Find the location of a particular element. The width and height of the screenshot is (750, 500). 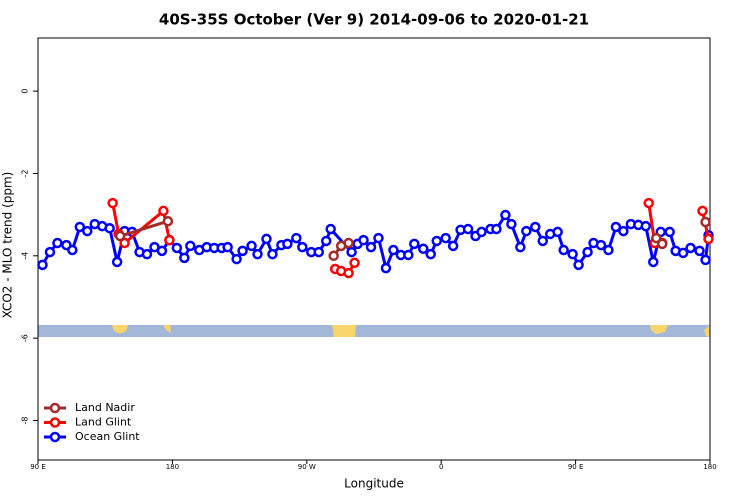

y-axis-label: XCO2 - MLO trend (ppm) is located at coordinates (8, 245).